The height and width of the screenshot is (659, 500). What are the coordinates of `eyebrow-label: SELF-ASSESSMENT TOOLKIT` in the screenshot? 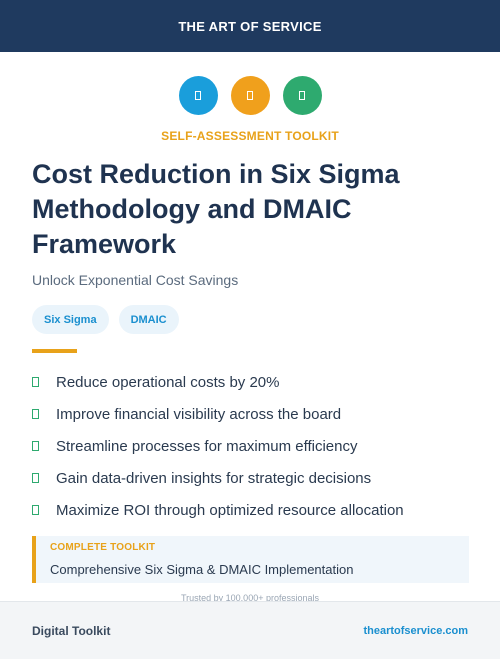 It's located at (250, 136).